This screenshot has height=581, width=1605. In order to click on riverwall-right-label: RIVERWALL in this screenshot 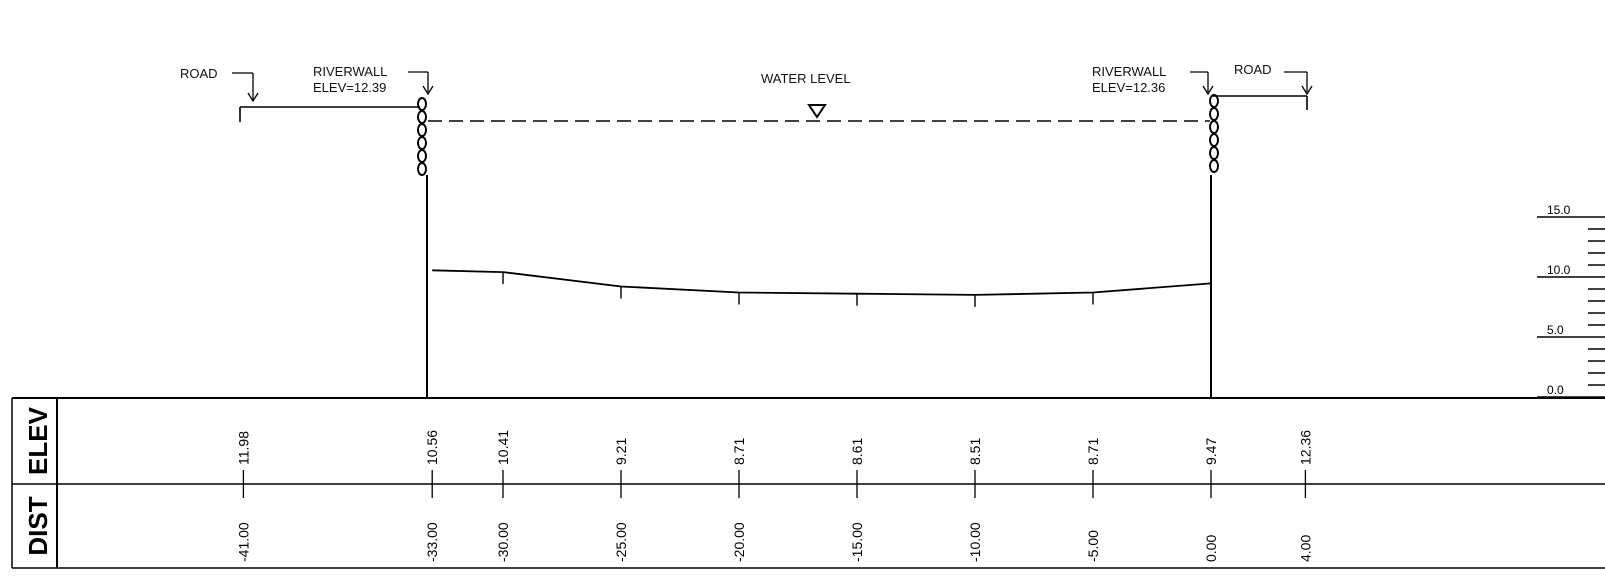, I will do `click(1129, 71)`.